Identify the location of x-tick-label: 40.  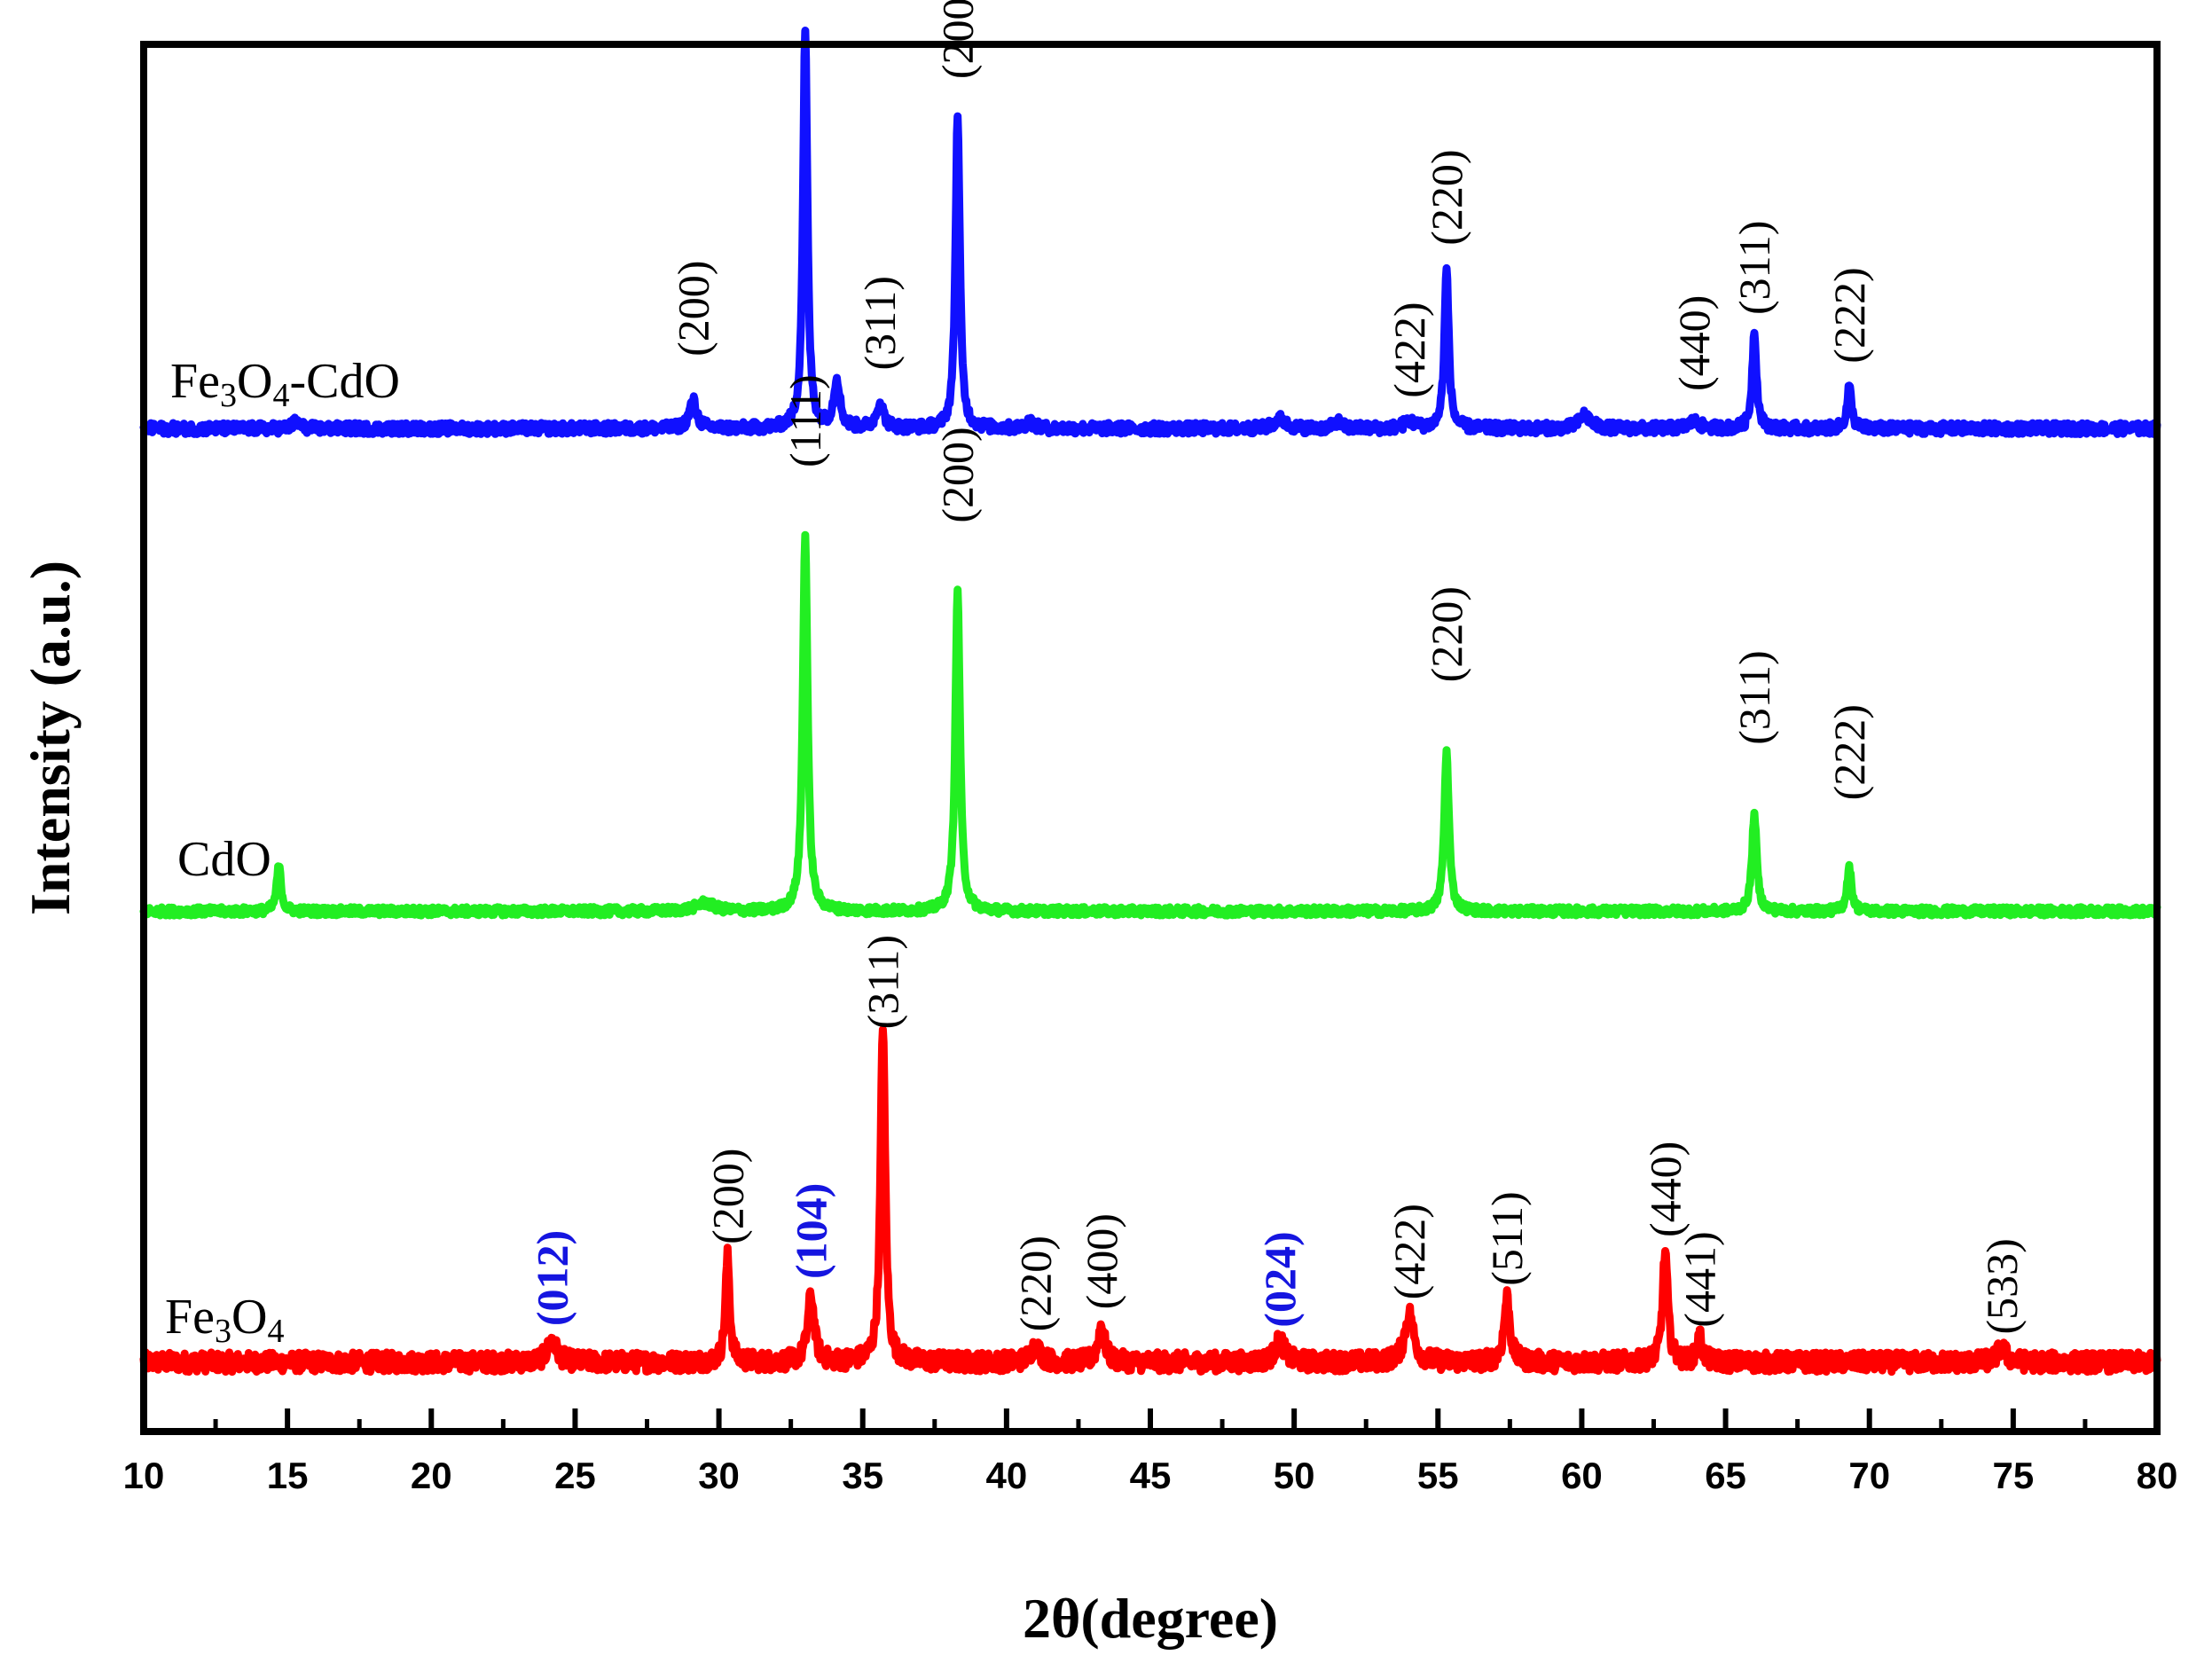
(1006, 1475).